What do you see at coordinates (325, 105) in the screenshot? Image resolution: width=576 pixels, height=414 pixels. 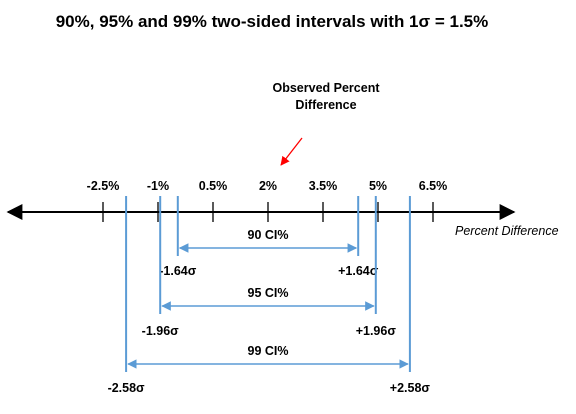 I see `annotation-line-2: Difference` at bounding box center [325, 105].